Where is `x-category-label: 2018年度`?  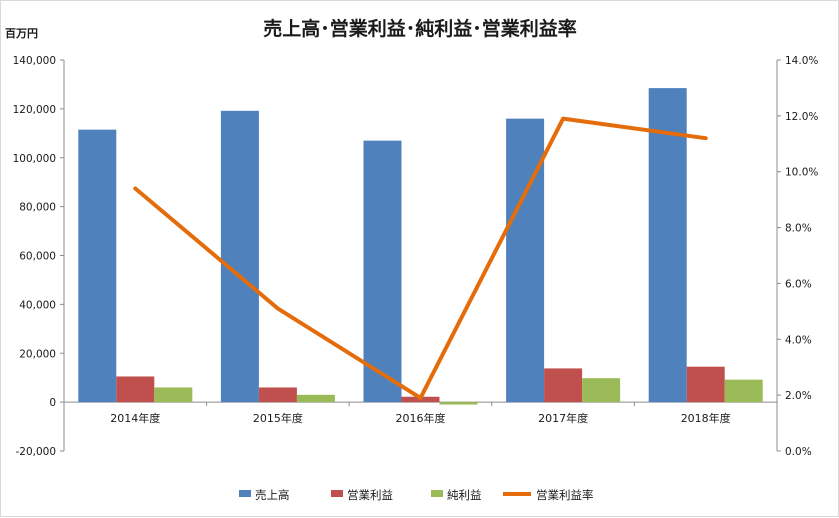 x-category-label: 2018年度 is located at coordinates (706, 418).